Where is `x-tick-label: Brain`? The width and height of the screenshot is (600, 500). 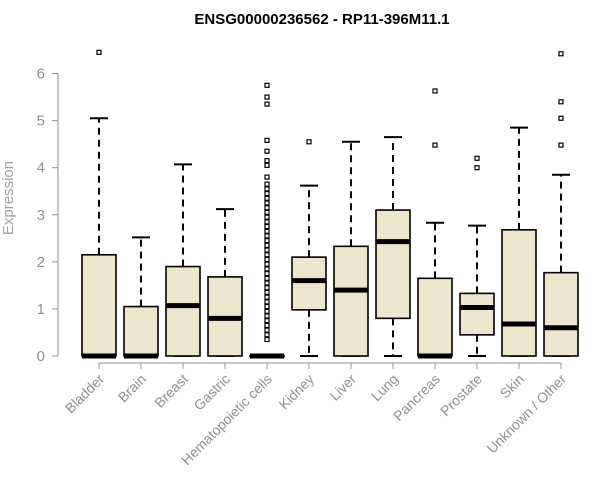 x-tick-label: Brain is located at coordinates (132, 388).